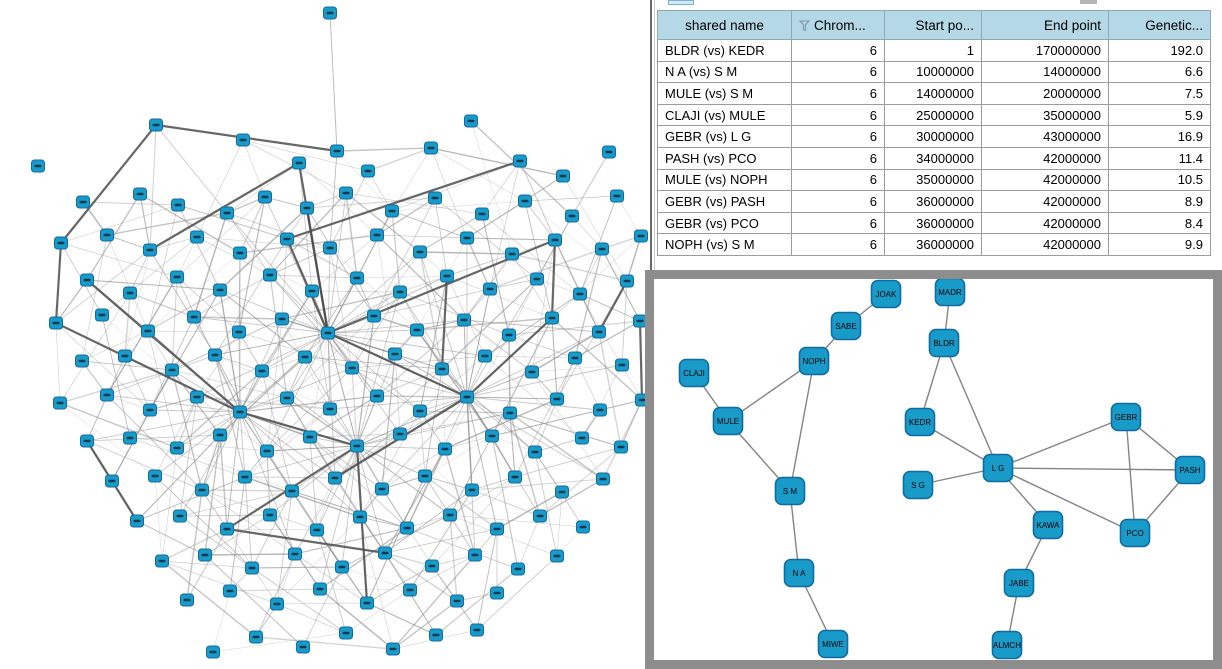 This screenshot has width=1222, height=669. What do you see at coordinates (724, 223) in the screenshot?
I see `table-cell: GEBR (vs) PCO` at bounding box center [724, 223].